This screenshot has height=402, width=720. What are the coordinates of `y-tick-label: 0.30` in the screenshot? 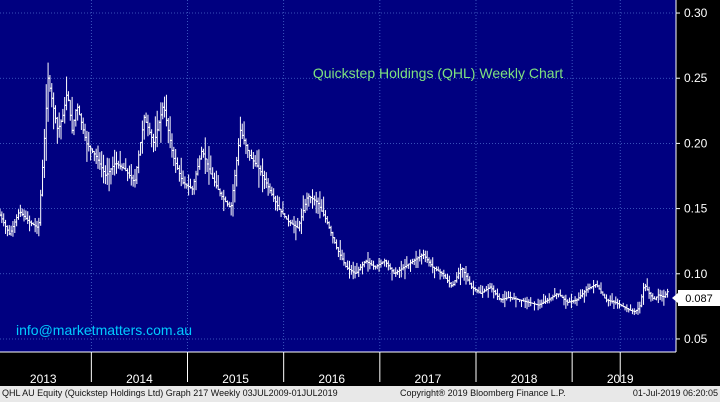 It's located at (696, 13).